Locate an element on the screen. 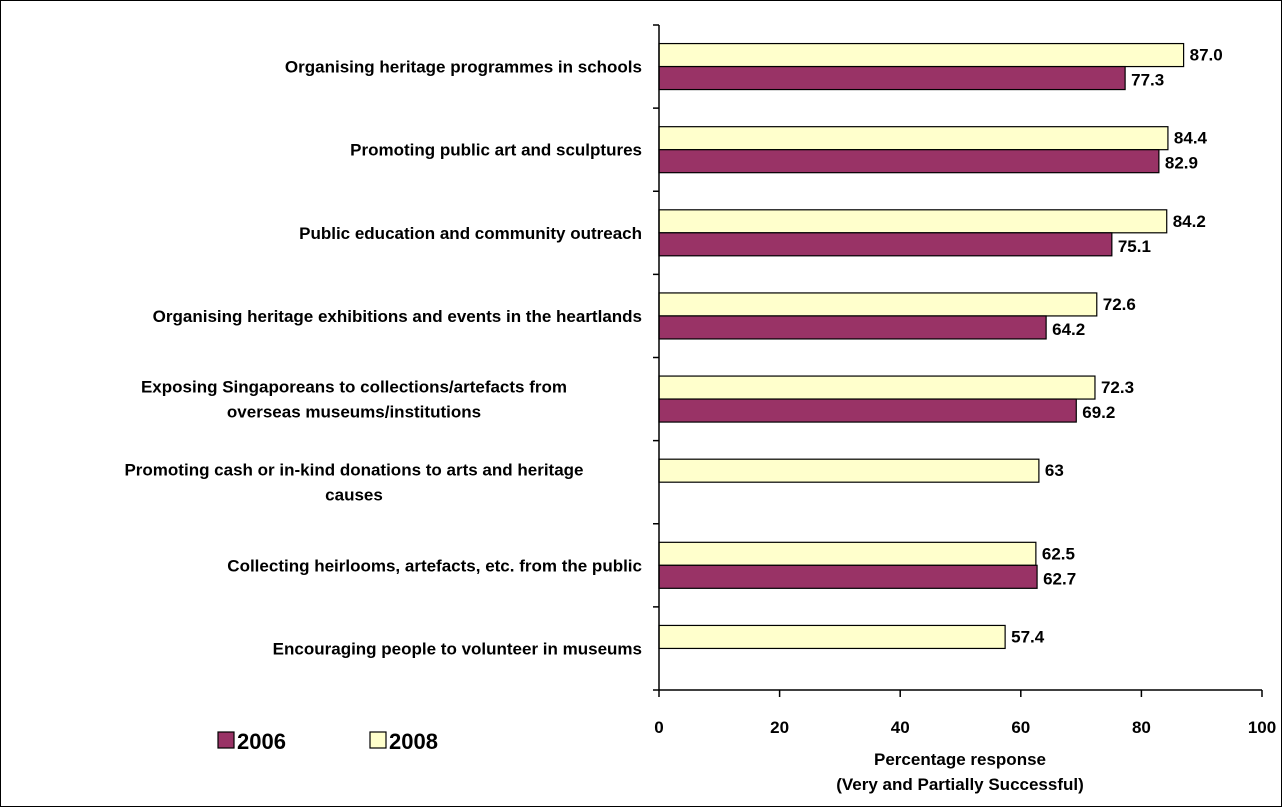 The height and width of the screenshot is (807, 1282). legend: 2006 2008 is located at coordinates (327, 741).